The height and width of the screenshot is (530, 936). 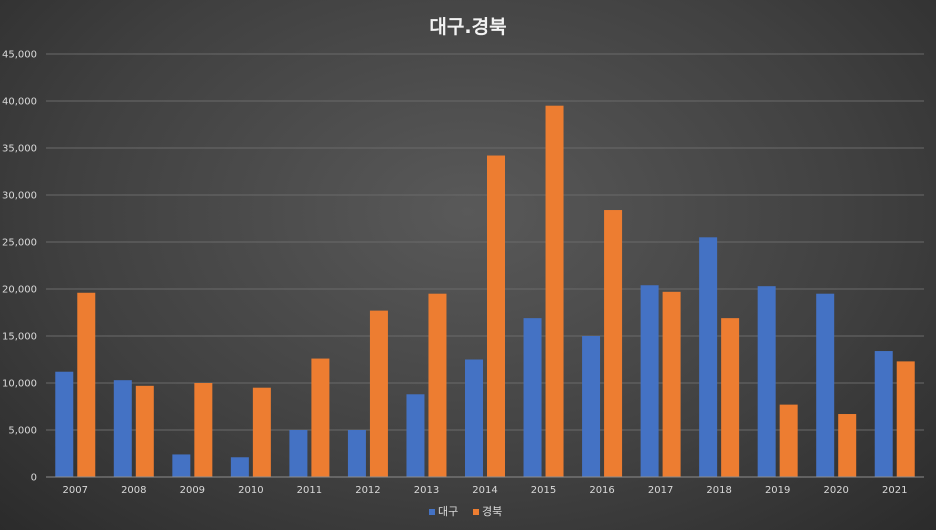 What do you see at coordinates (432, 512) in the screenshot?
I see `legend-swatch-daegu` at bounding box center [432, 512].